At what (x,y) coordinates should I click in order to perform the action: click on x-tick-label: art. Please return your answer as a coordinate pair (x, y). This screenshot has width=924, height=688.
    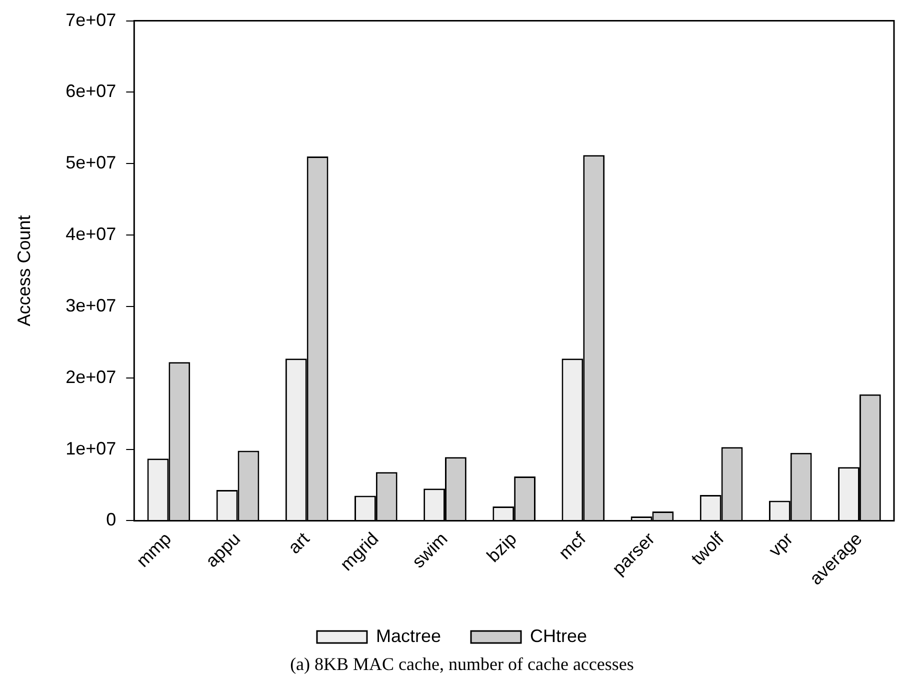
    Looking at the image, I should click on (299, 543).